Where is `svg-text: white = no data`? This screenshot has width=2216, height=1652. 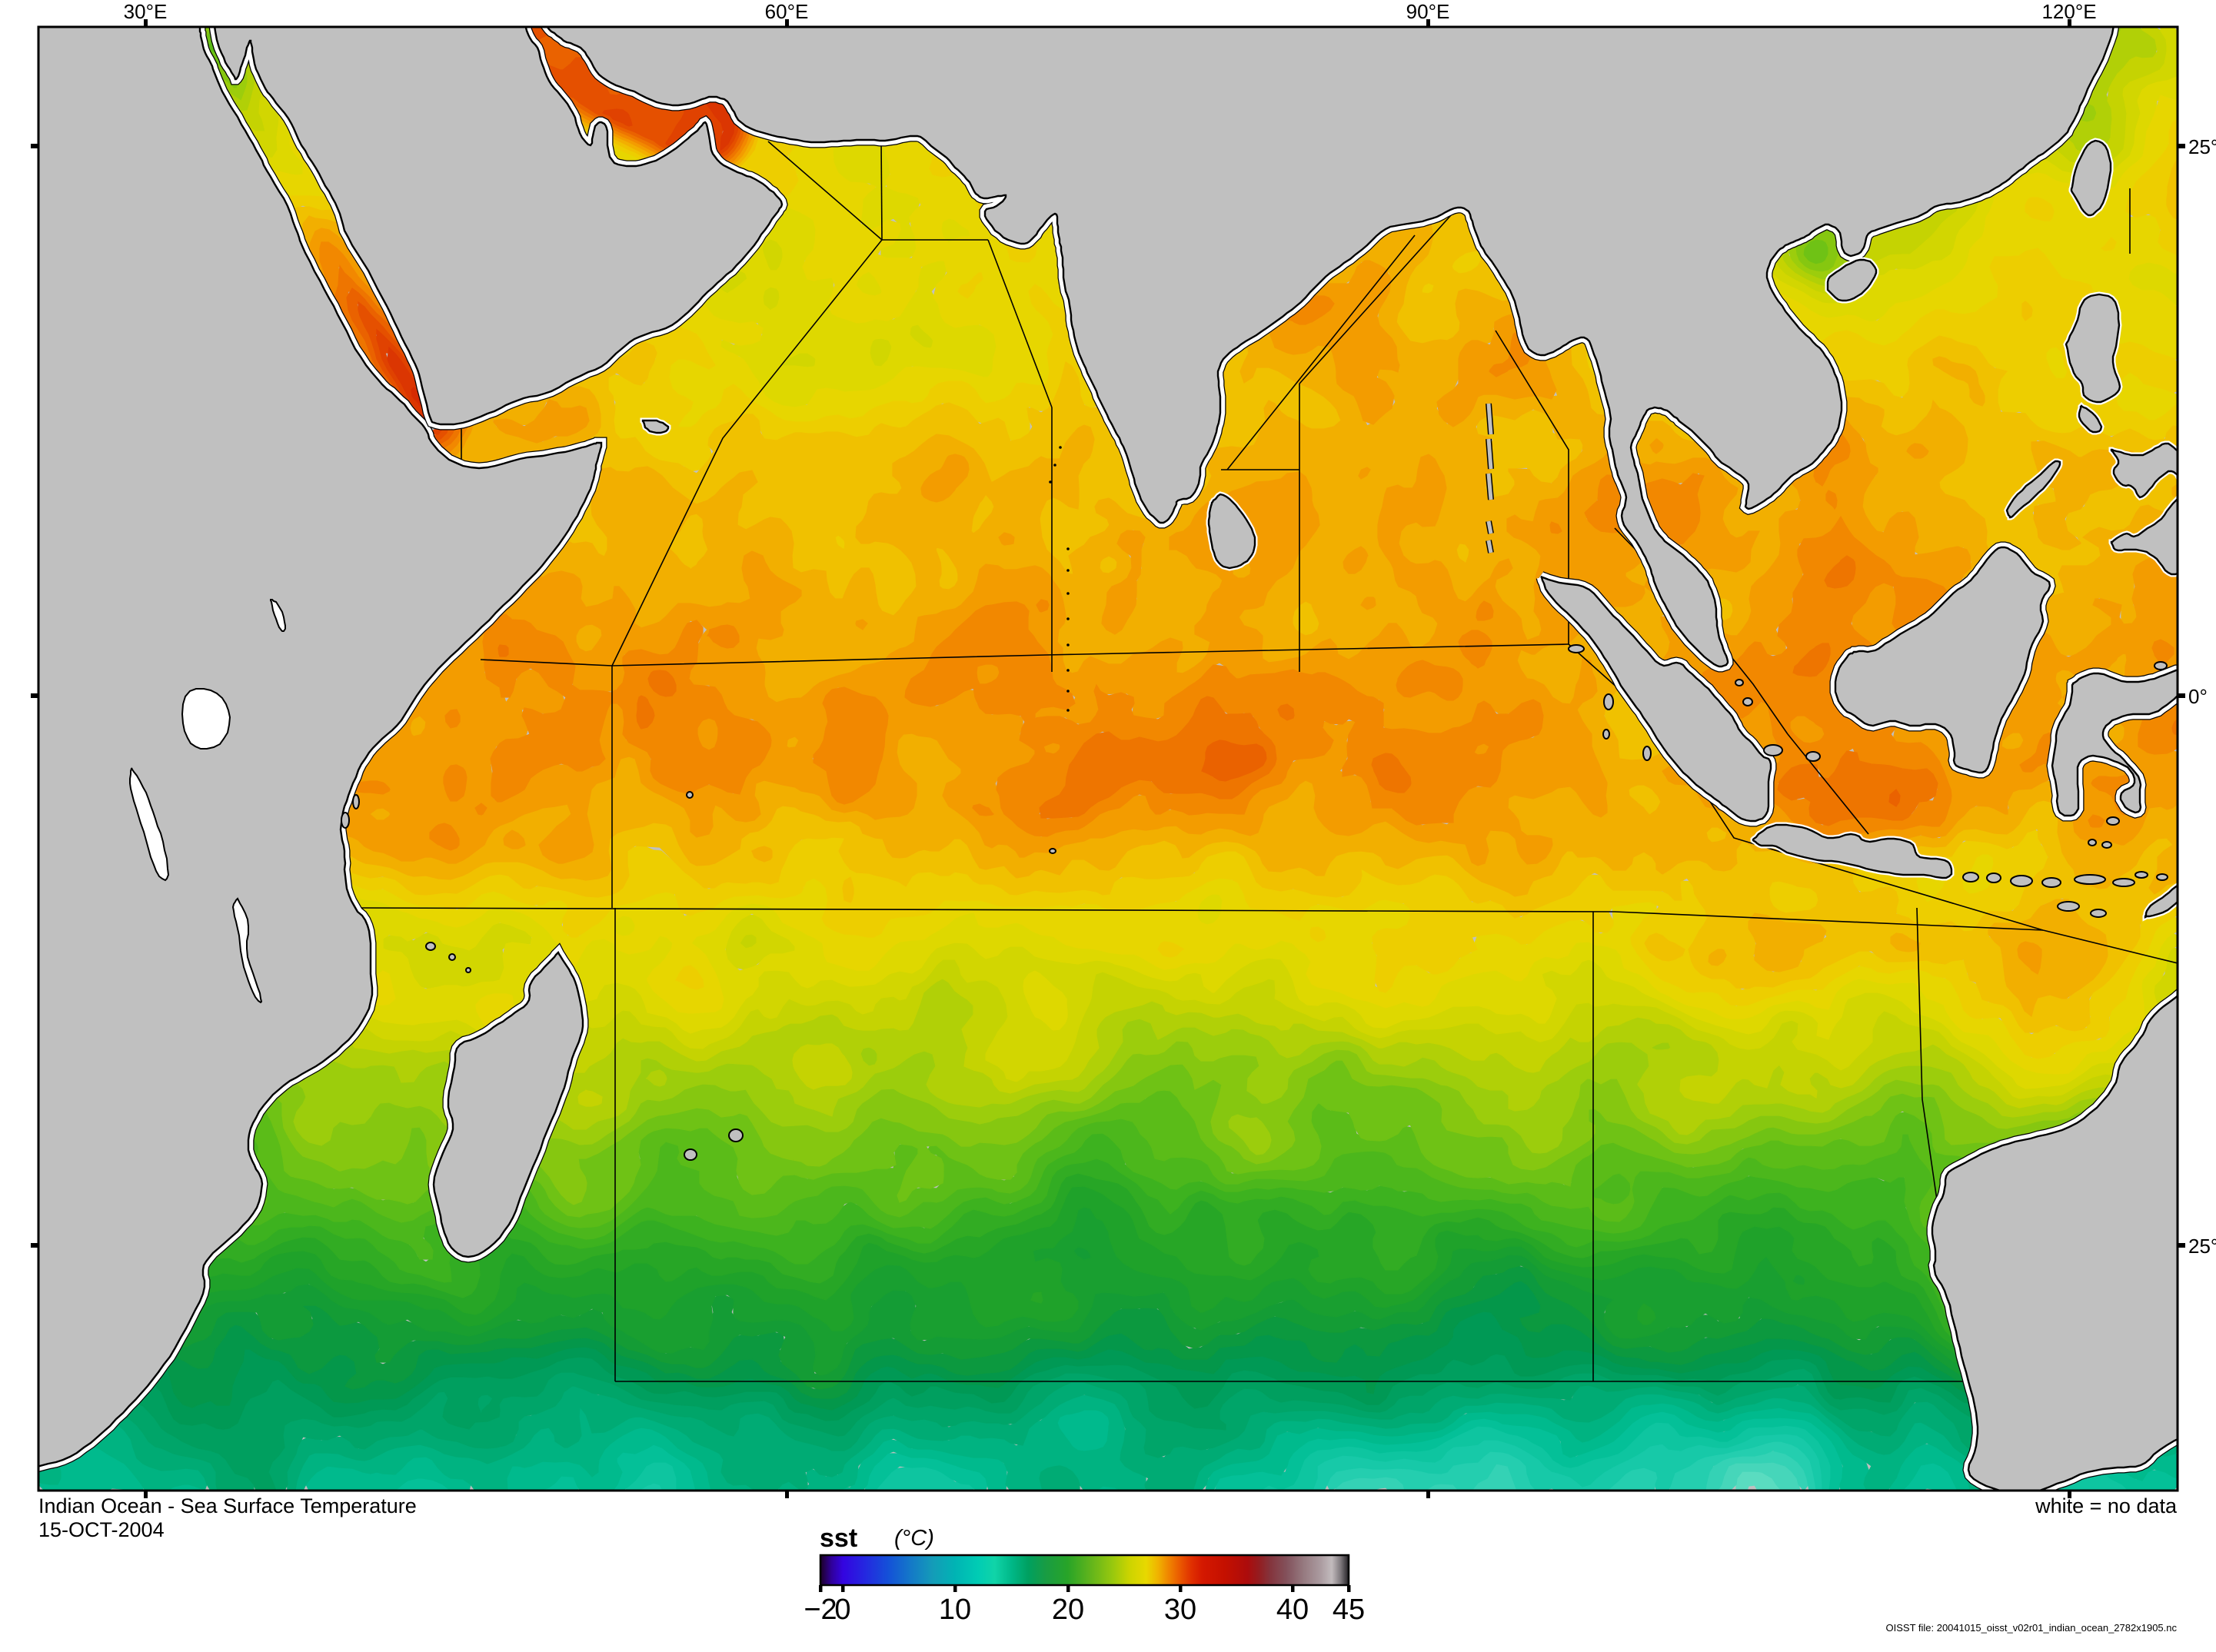 svg-text: white = no data is located at coordinates (2106, 1505).